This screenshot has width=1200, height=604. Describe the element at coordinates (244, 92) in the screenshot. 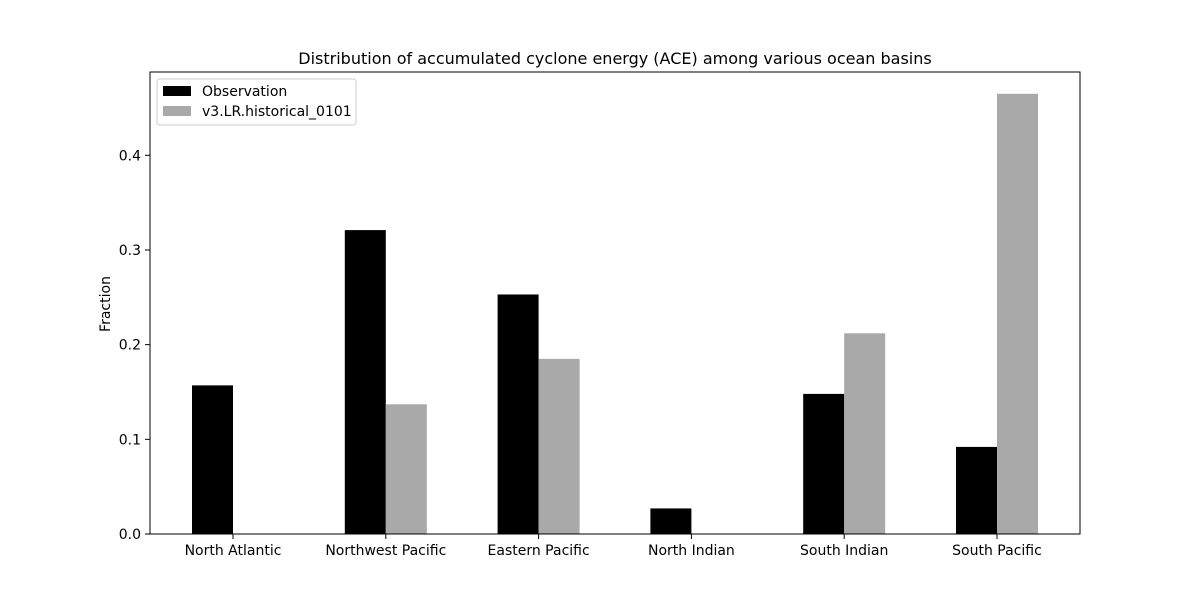

I see `legend-label-observation: Observation` at that location.